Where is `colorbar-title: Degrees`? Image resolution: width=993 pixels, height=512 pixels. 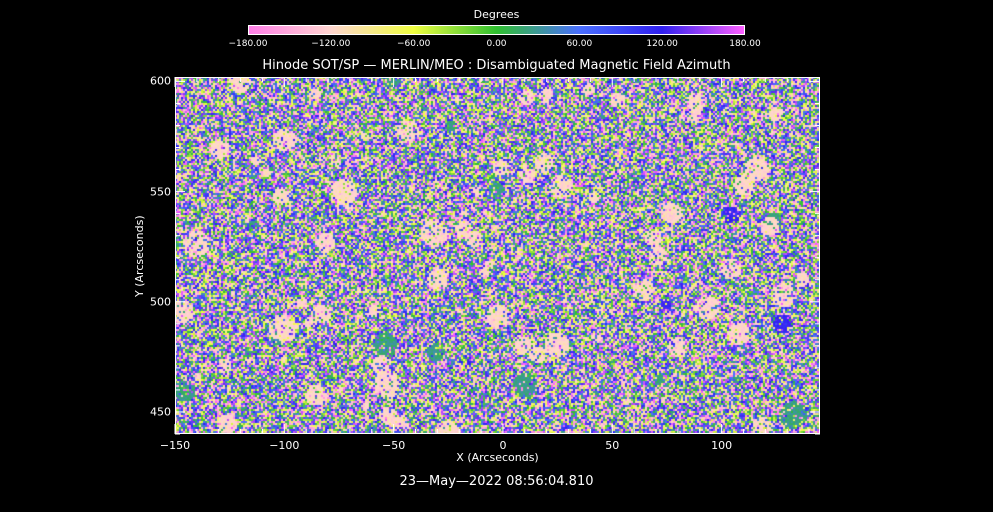 colorbar-title: Degrees is located at coordinates (496, 14).